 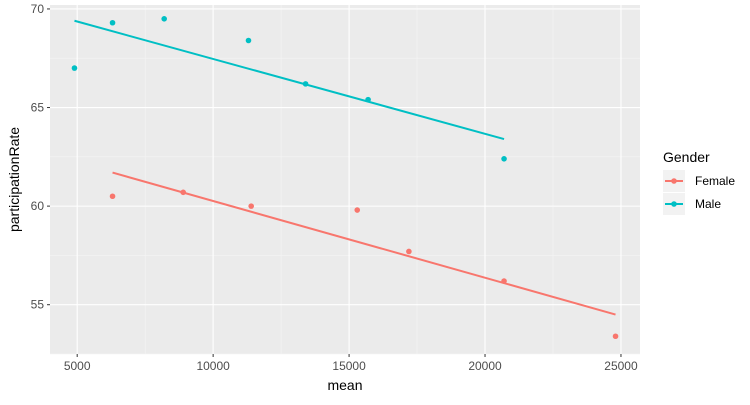 What do you see at coordinates (708, 204) in the screenshot?
I see `legend-label-male: Male` at bounding box center [708, 204].